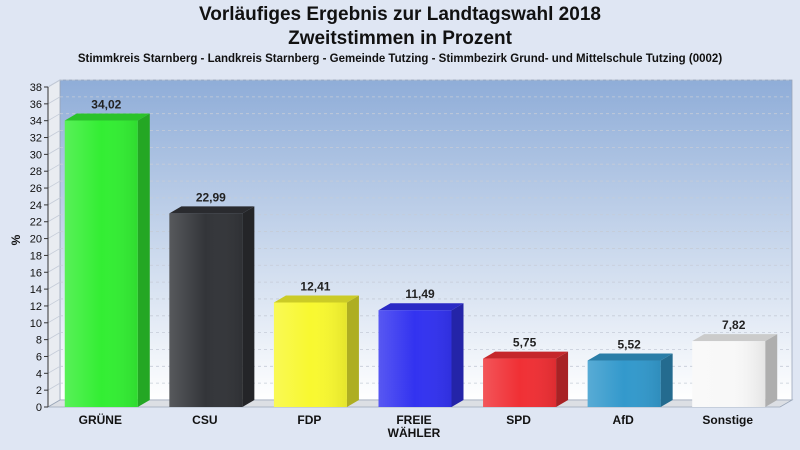 Image resolution: width=800 pixels, height=450 pixels. Describe the element at coordinates (623, 420) in the screenshot. I see `x-tick-label: AfD` at that location.